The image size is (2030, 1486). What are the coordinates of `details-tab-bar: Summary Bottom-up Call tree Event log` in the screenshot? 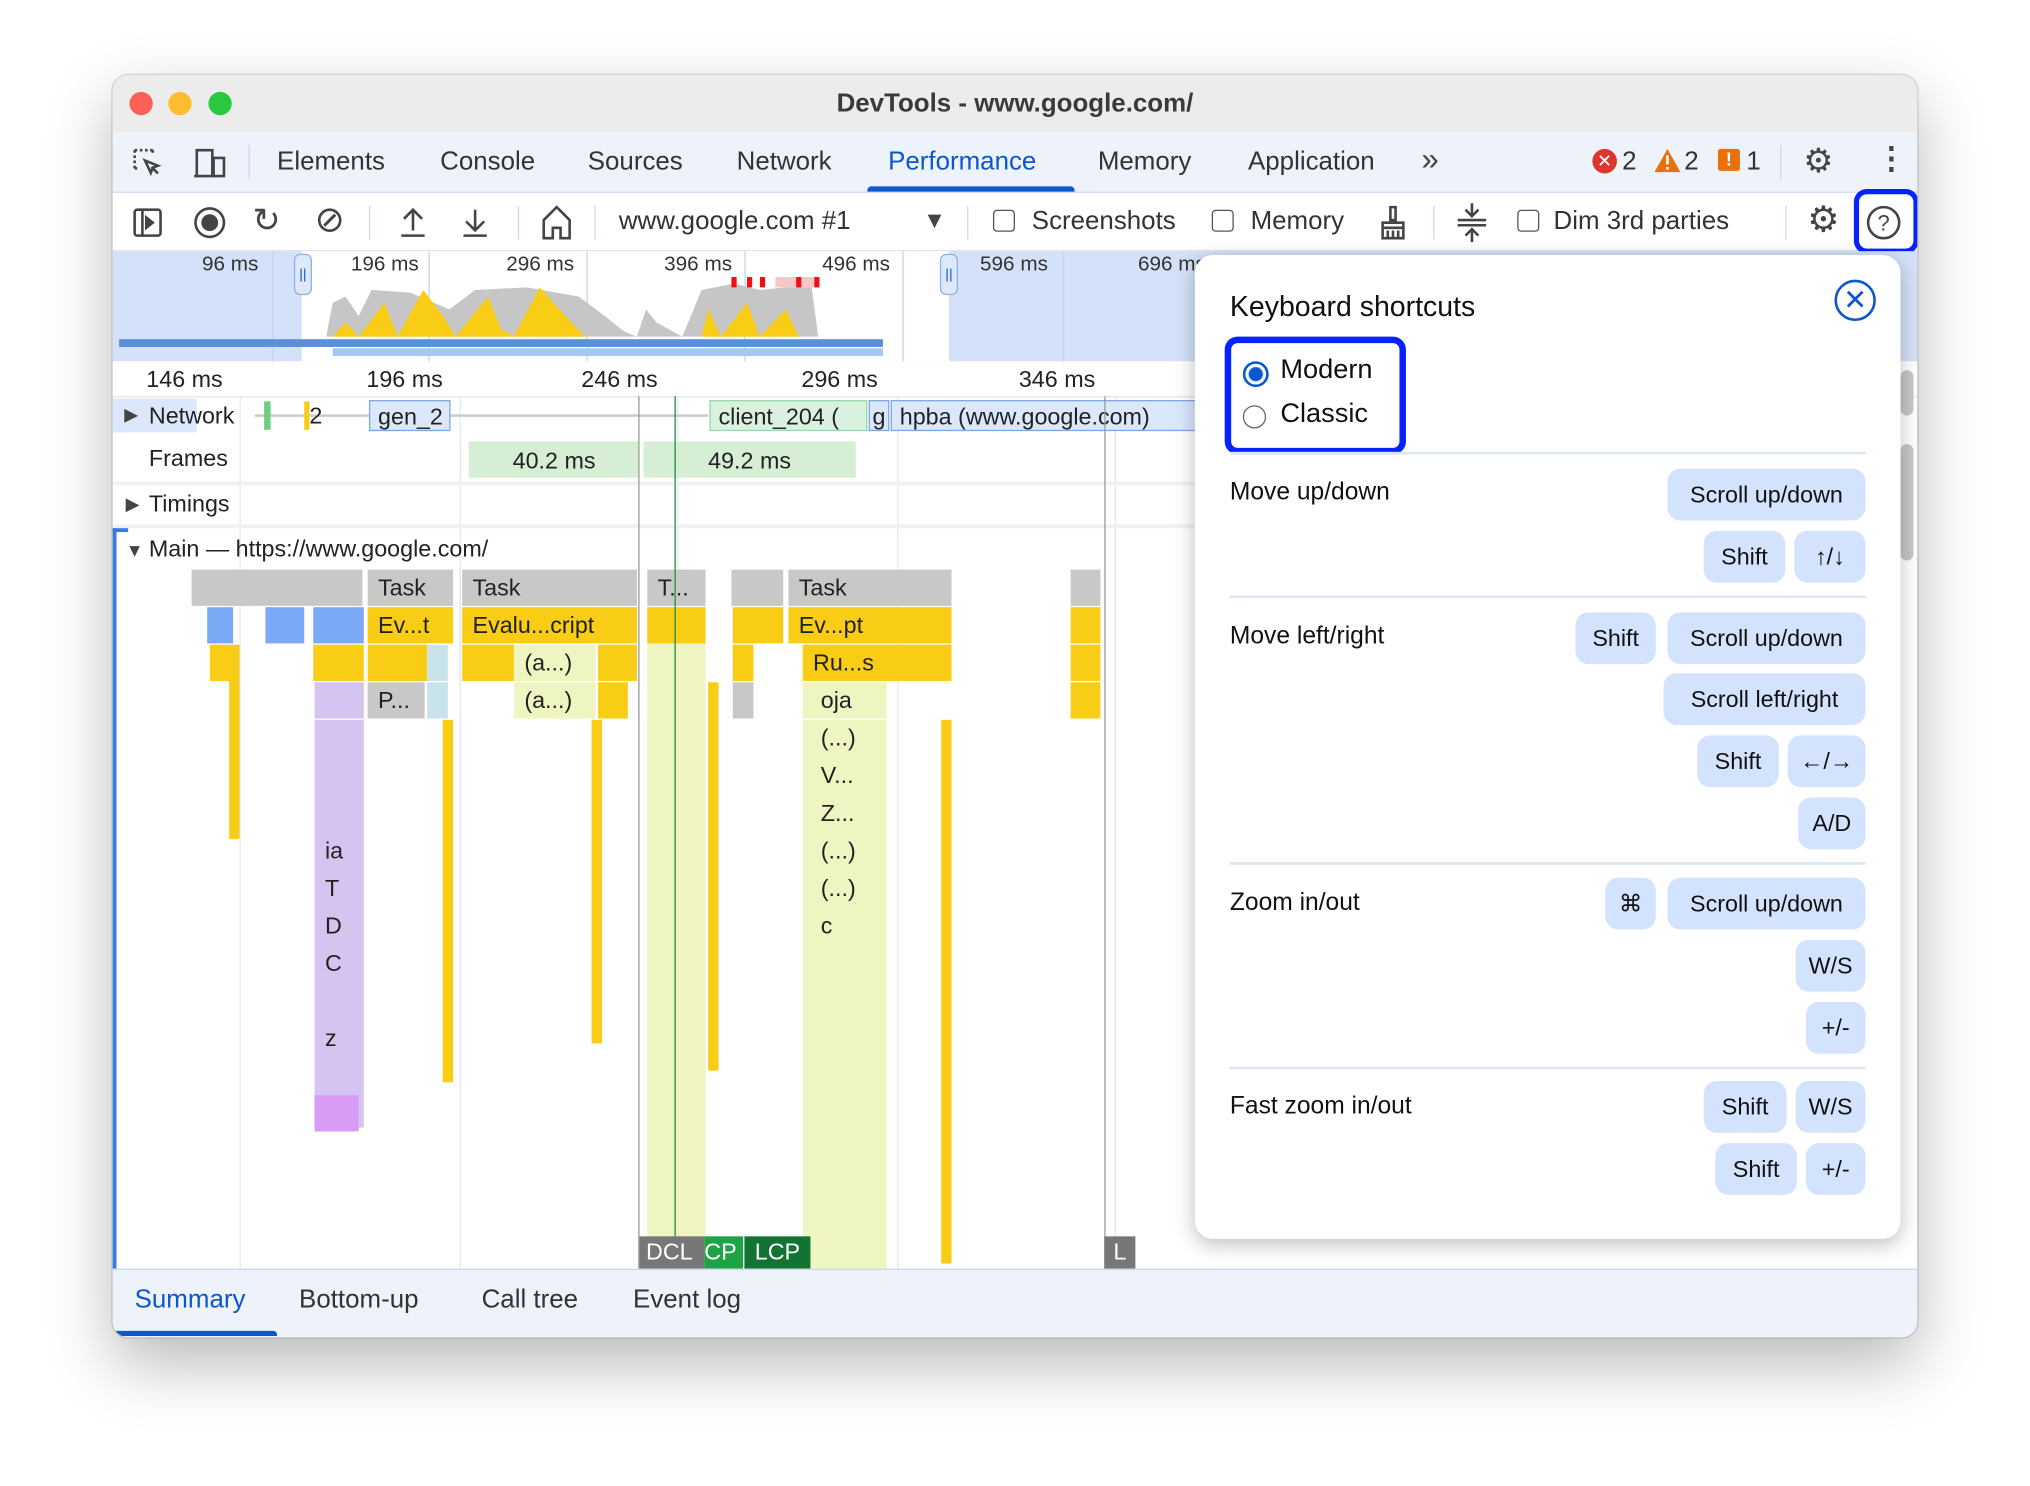 It's located at (1015, 1303).